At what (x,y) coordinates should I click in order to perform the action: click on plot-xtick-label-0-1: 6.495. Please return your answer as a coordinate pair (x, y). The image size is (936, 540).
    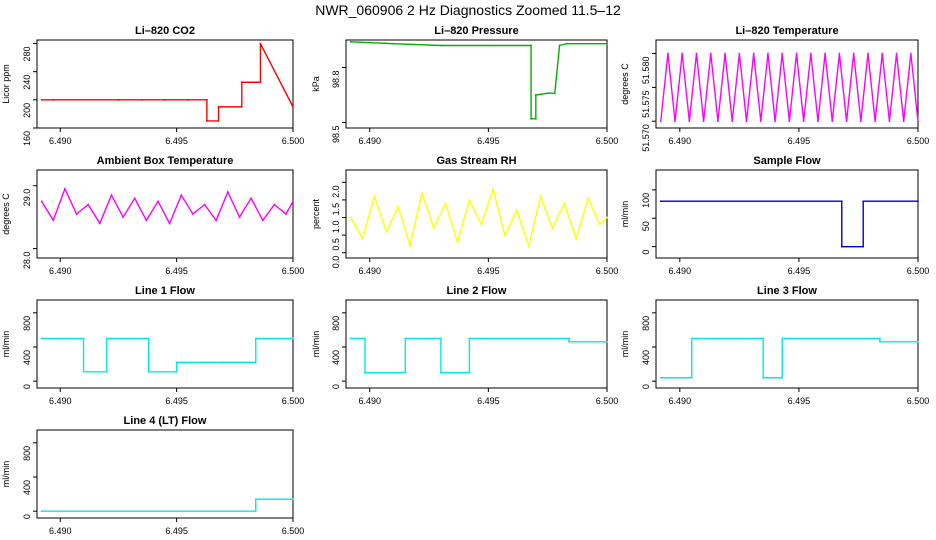
    Looking at the image, I should click on (176, 141).